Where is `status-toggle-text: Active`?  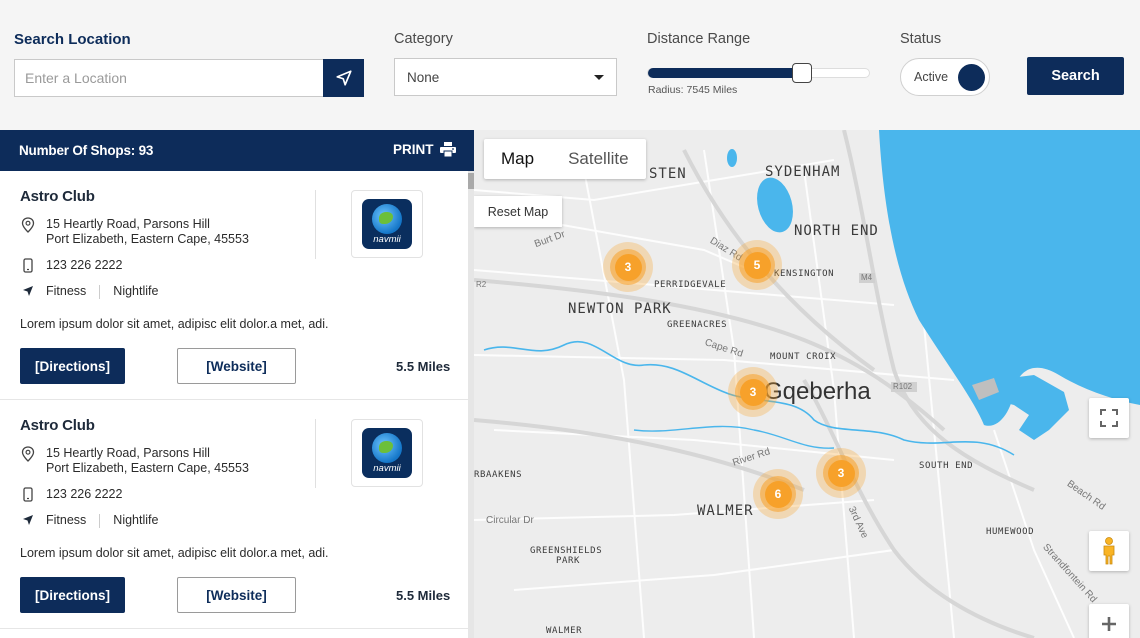 status-toggle-text: Active is located at coordinates (931, 77).